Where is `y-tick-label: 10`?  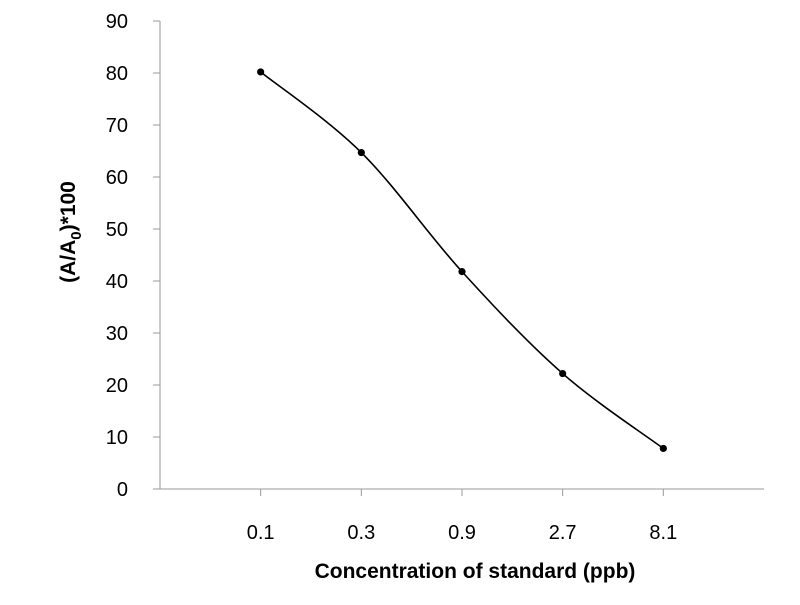
y-tick-label: 10 is located at coordinates (117, 438).